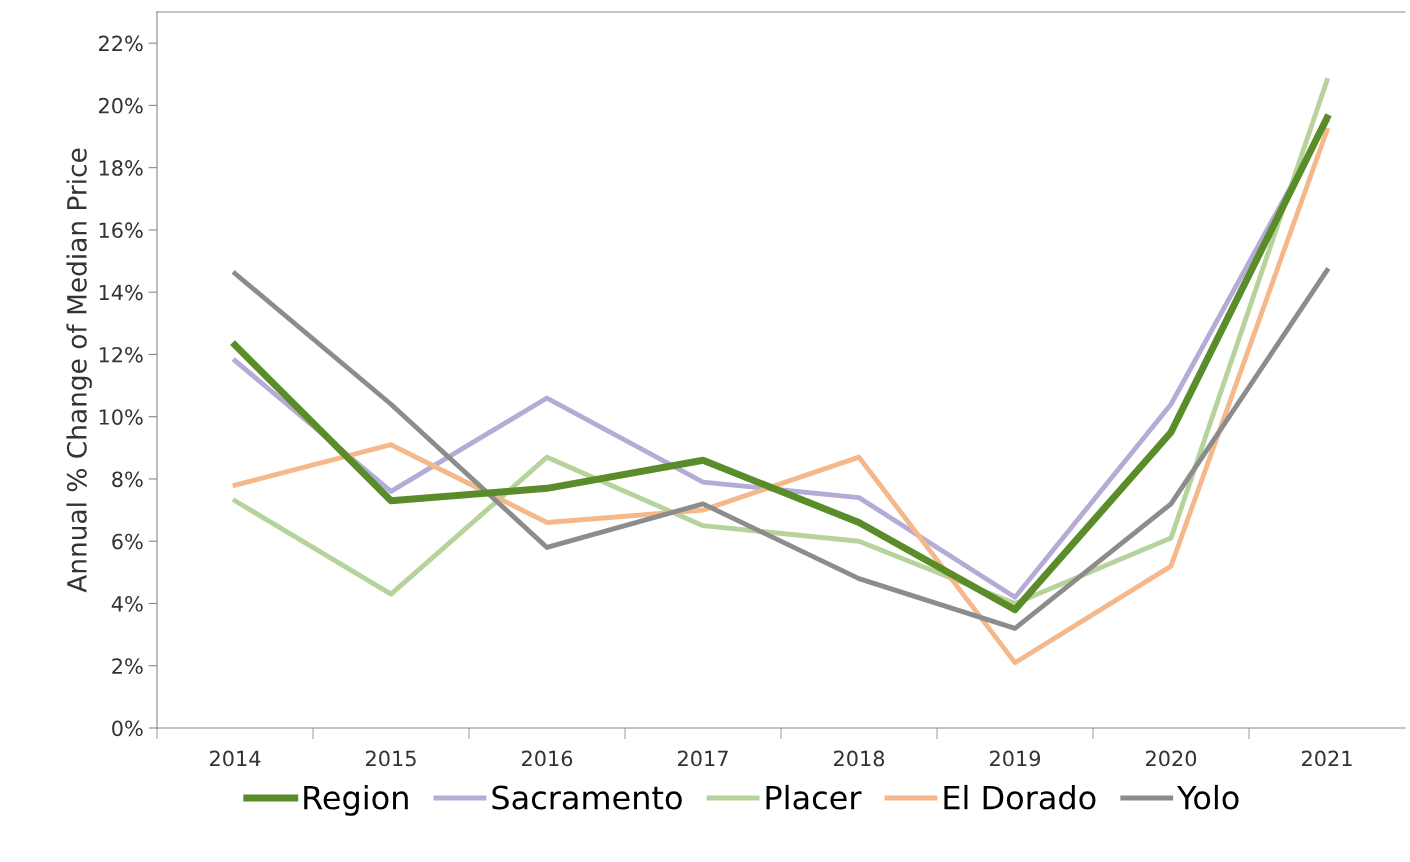  What do you see at coordinates (127, 728) in the screenshot?
I see `y-tick-label: 0%` at bounding box center [127, 728].